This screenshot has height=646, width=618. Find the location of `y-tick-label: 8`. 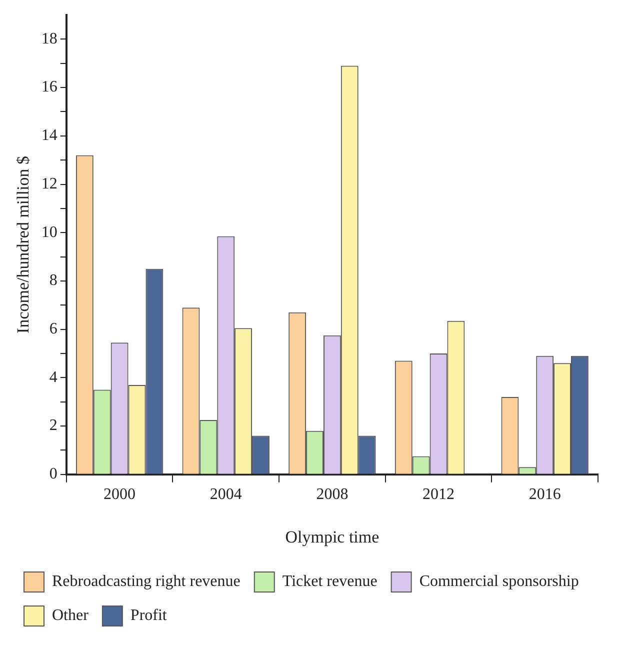

y-tick-label: 8 is located at coordinates (53, 281).